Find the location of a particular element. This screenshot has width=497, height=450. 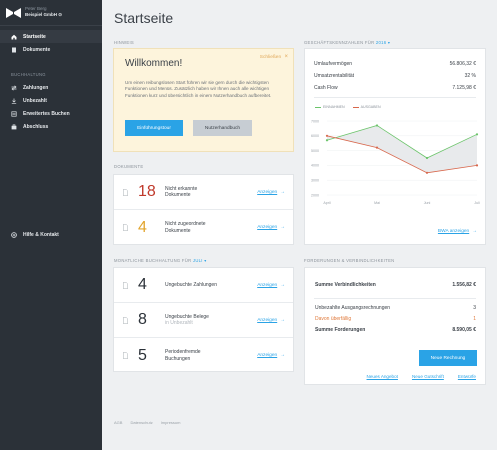

bow-tie-logo-icon is located at coordinates (13, 13).